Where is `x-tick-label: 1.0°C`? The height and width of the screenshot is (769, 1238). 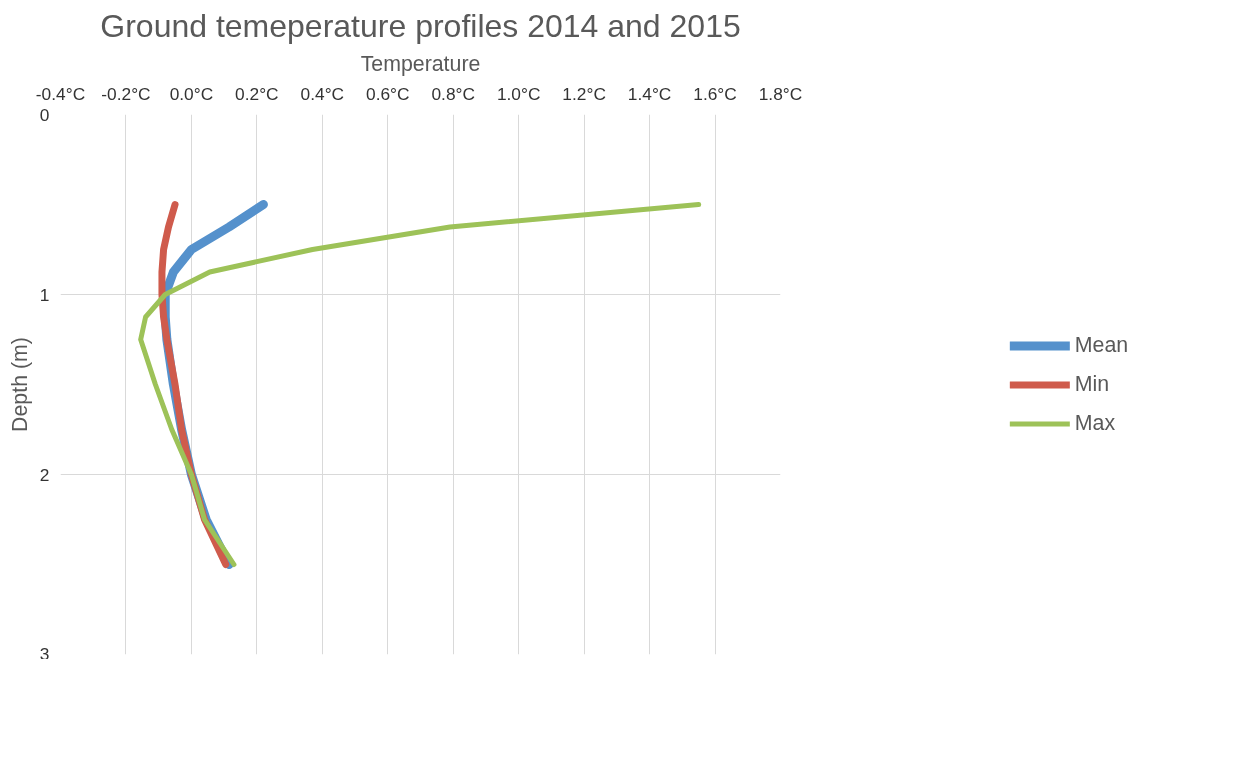
x-tick-label: 1.0°C is located at coordinates (518, 93).